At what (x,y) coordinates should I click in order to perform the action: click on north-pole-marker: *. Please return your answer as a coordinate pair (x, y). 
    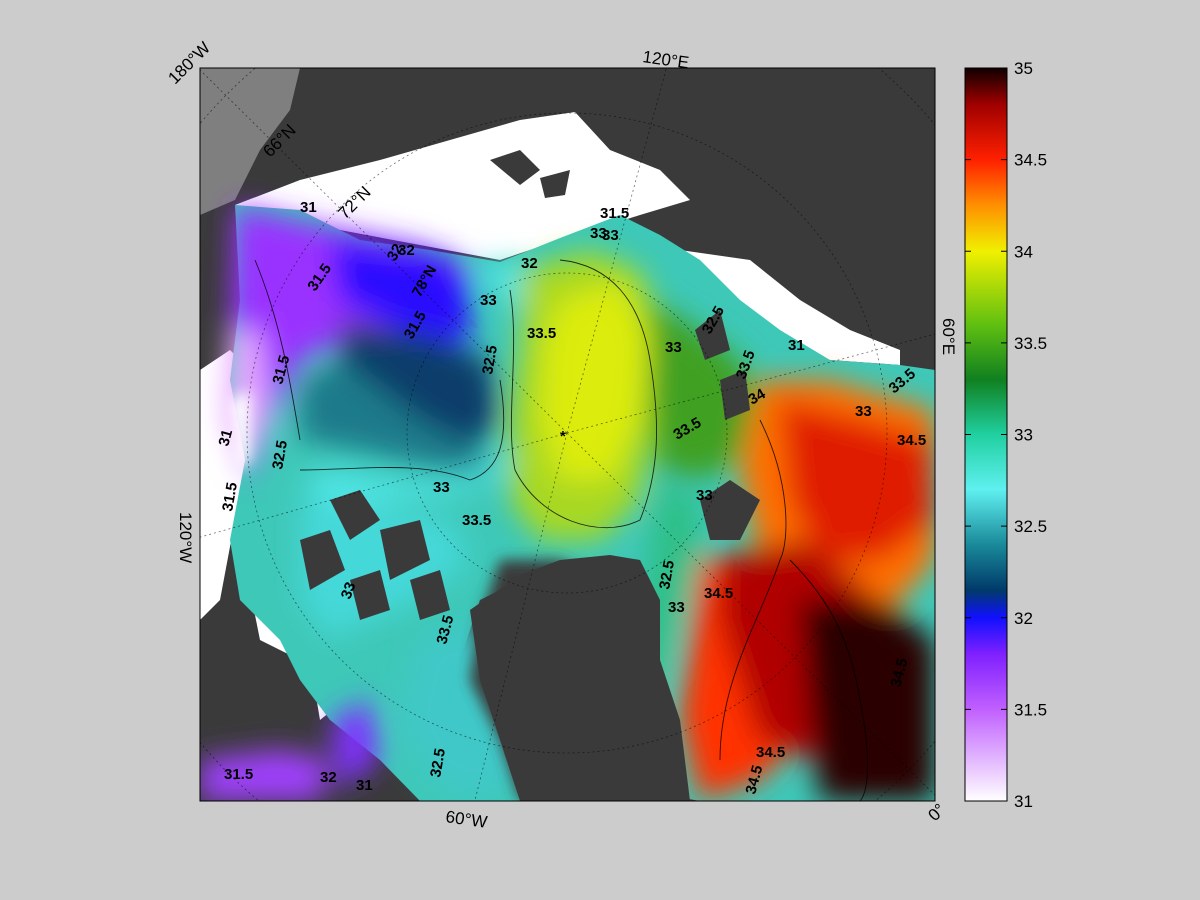
    Looking at the image, I should click on (563, 436).